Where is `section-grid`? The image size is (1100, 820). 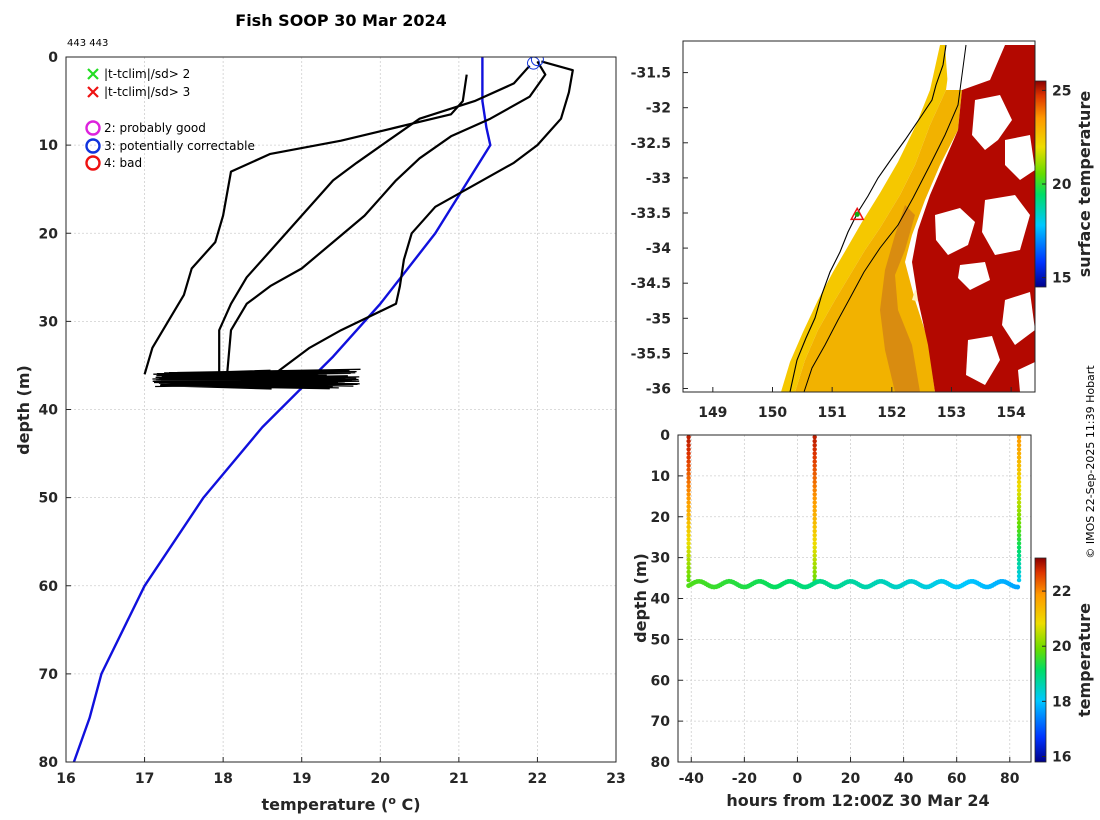
section-grid is located at coordinates (854, 598).